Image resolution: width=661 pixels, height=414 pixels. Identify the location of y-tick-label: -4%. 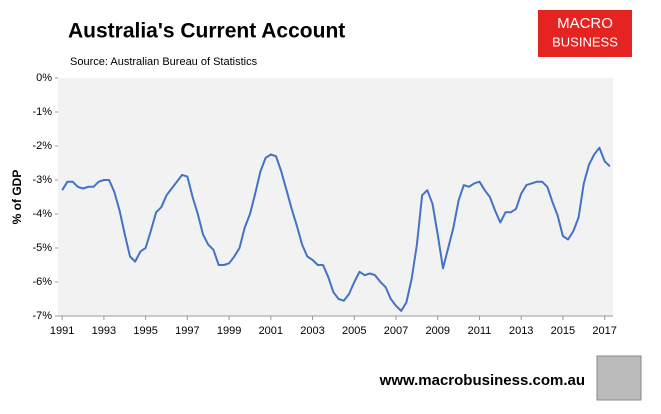
(42, 214).